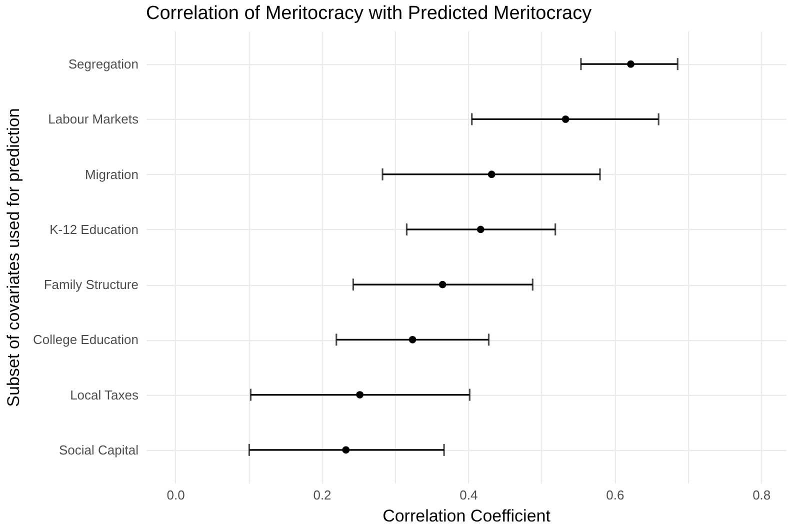 This screenshot has height=532, width=806. I want to click on y-tick-label: Local Taxes, so click(104, 394).